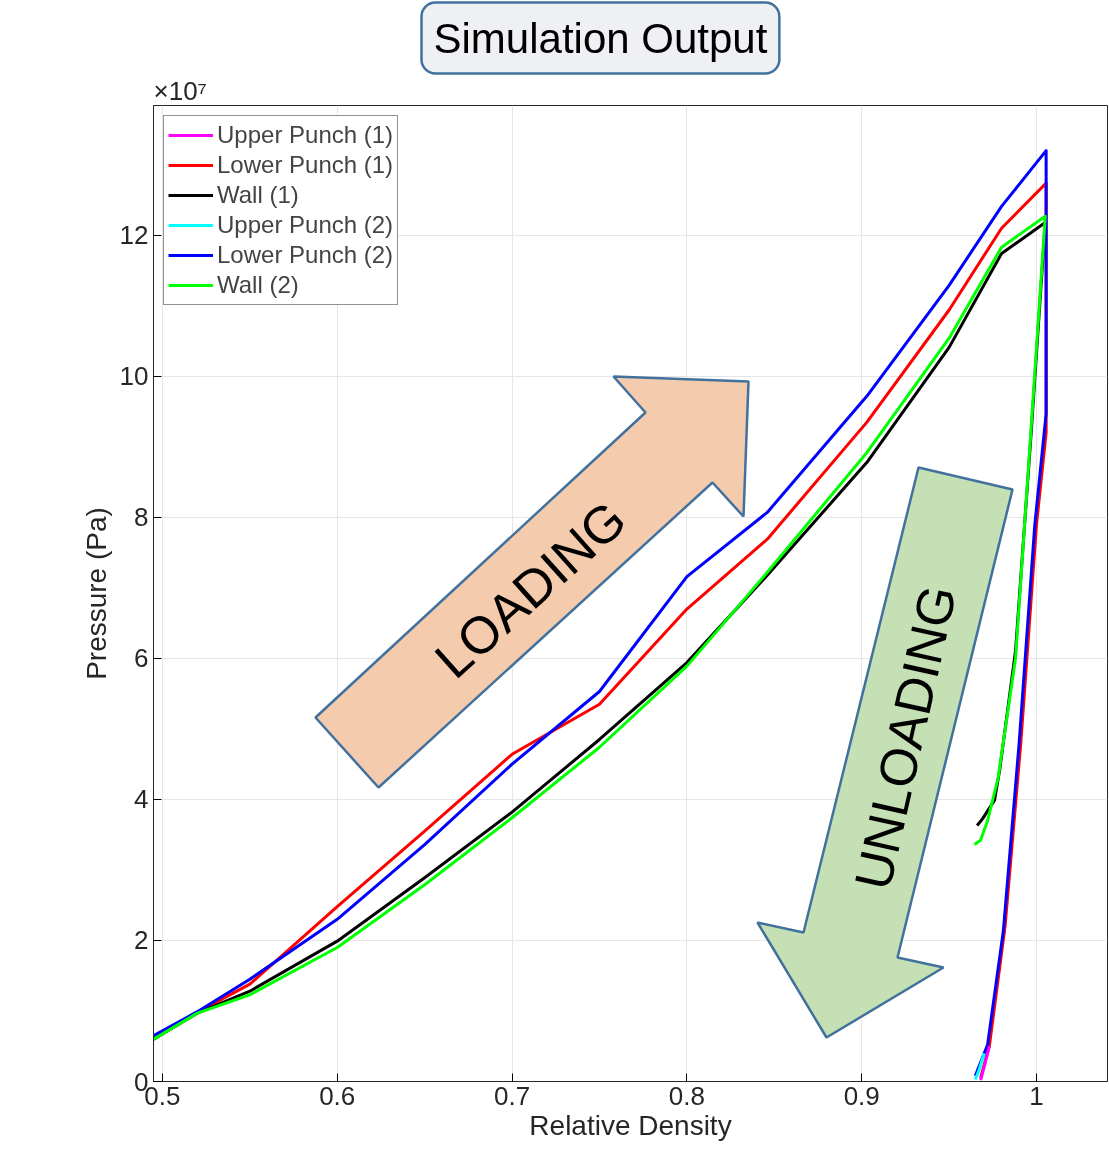 This screenshot has width=1109, height=1149. Describe the element at coordinates (1036, 1095) in the screenshot. I see `x-tick-label: 1` at that location.